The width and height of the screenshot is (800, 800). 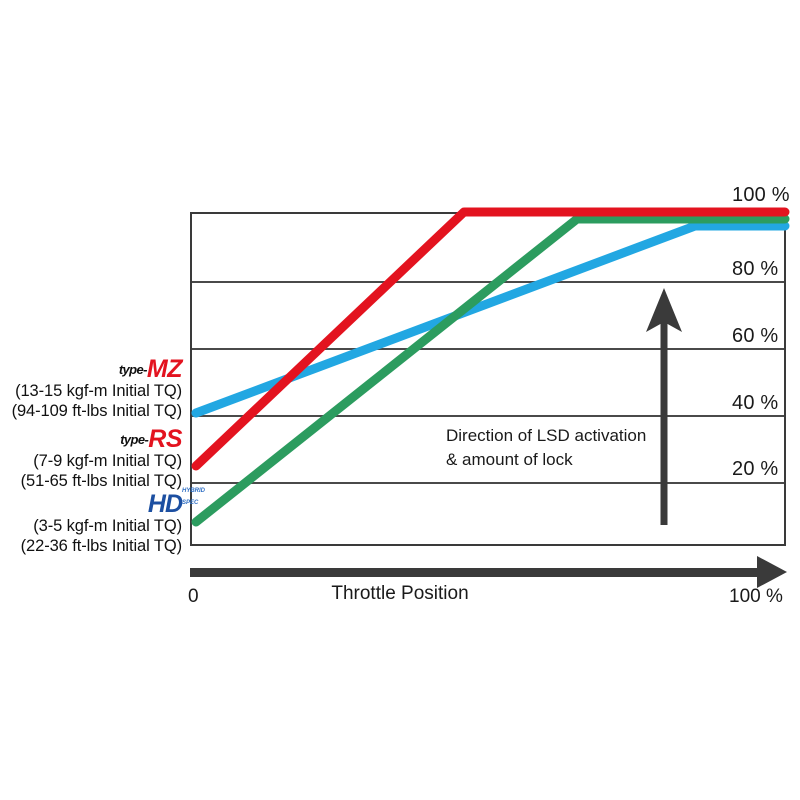 I want to click on legend-hd-line-2: (22-36 ft-lbs Initial TQ), so click(x=101, y=546).